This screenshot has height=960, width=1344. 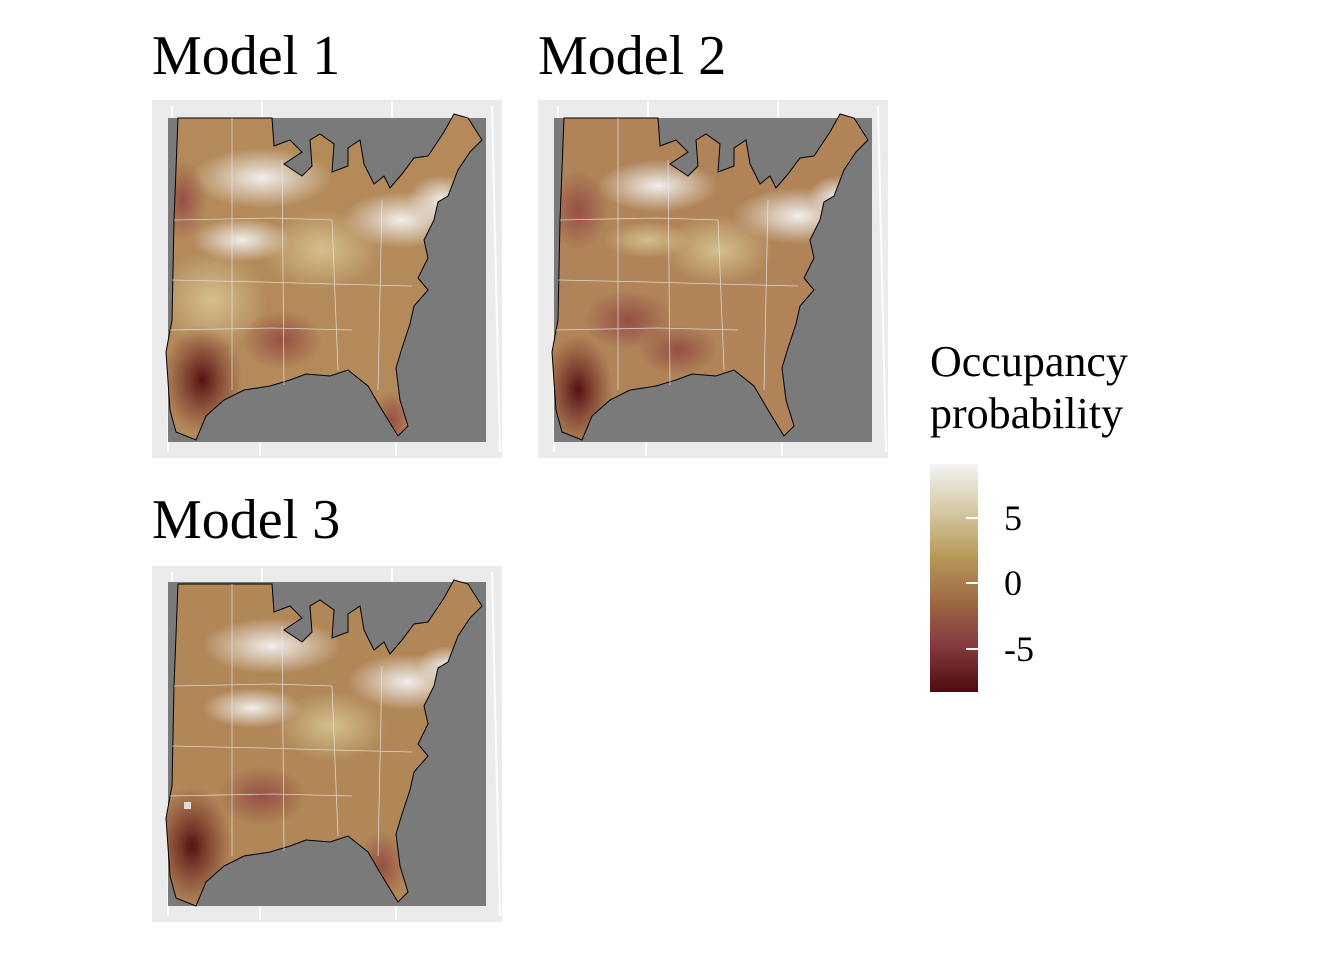 I want to click on legend-label-0: 0, so click(x=1013, y=583).